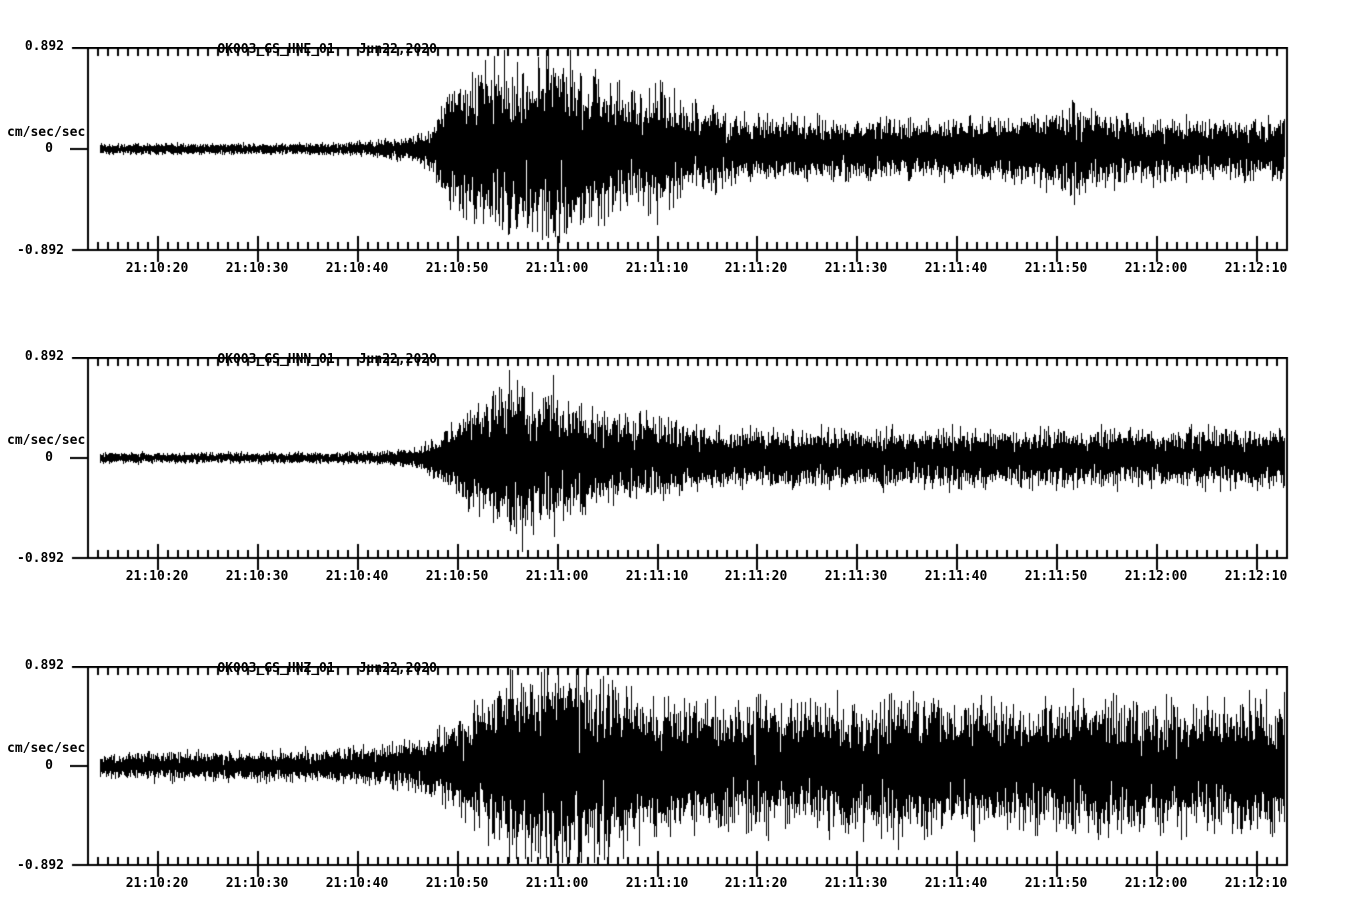 The width and height of the screenshot is (1358, 924). Describe the element at coordinates (311, 660) in the screenshot. I see `panel-title: OK003_GS_HNZ_01Jun22,2020` at that location.